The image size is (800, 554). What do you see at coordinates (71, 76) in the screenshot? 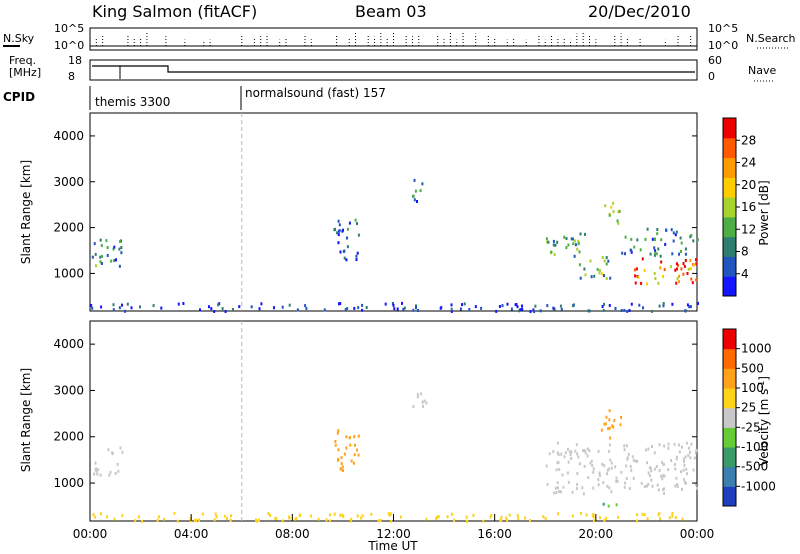
I see `freq-tick-bottom: 8` at bounding box center [71, 76].